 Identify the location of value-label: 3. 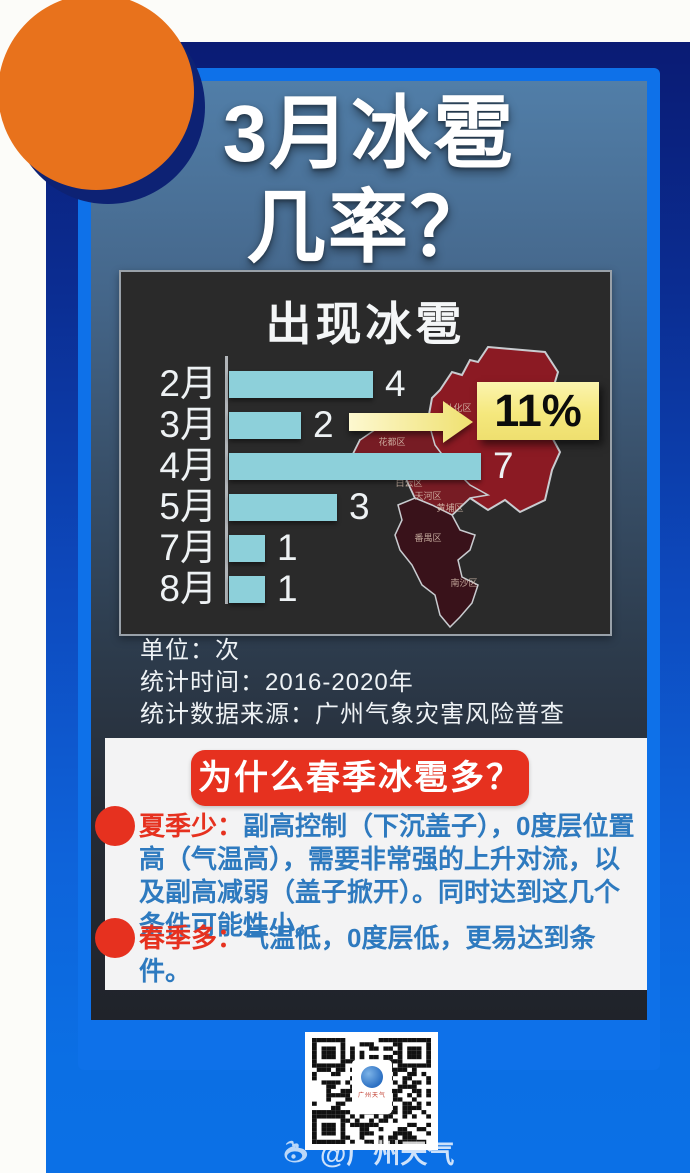
(359, 506).